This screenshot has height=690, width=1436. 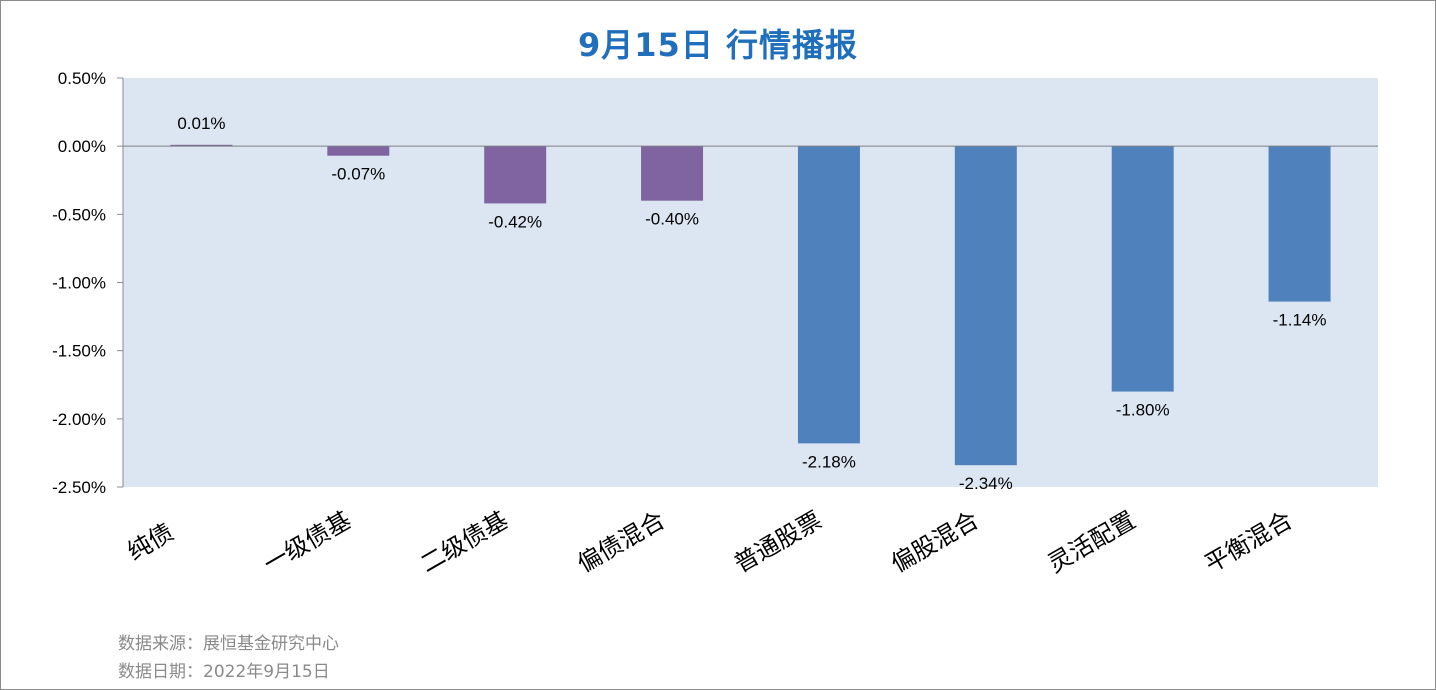 I want to click on y-tick-label: -1.00%, so click(x=79, y=283).